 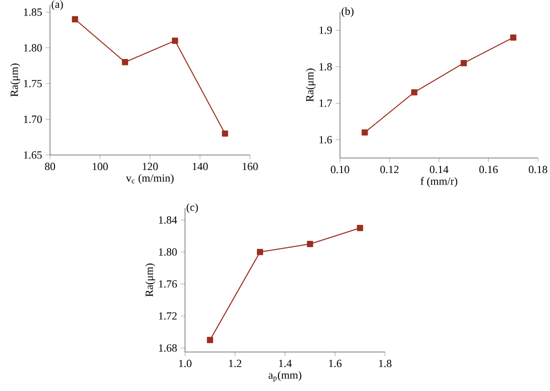 I want to click on y-tick-label: 1.75, so click(x=33, y=84).